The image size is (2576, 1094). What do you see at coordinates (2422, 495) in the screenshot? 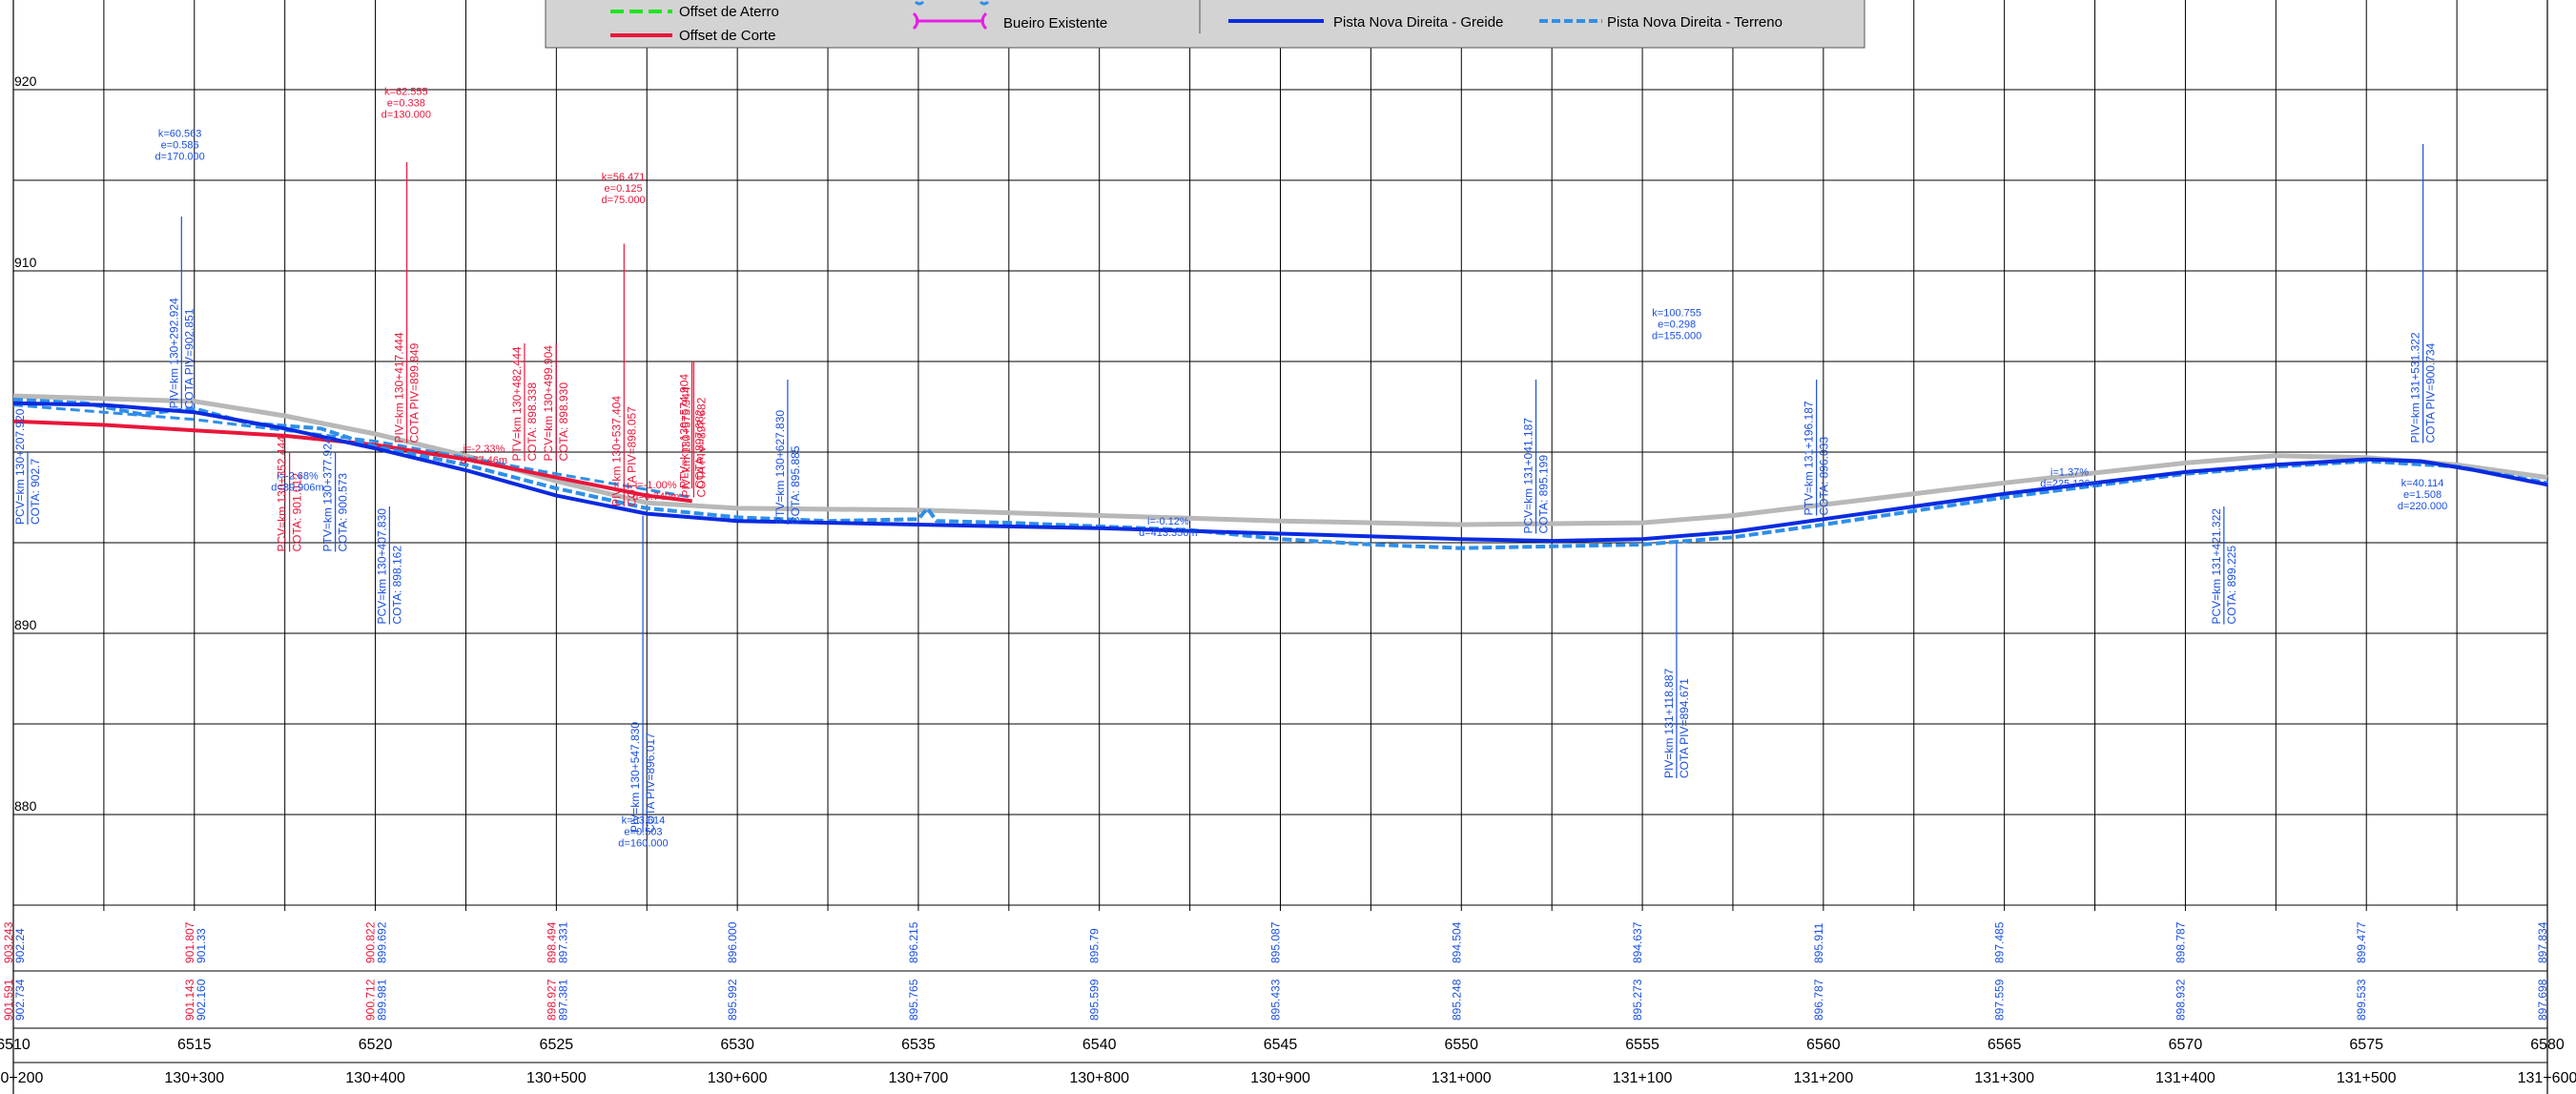
I see `curve-parameter: e=1.508` at bounding box center [2422, 495].